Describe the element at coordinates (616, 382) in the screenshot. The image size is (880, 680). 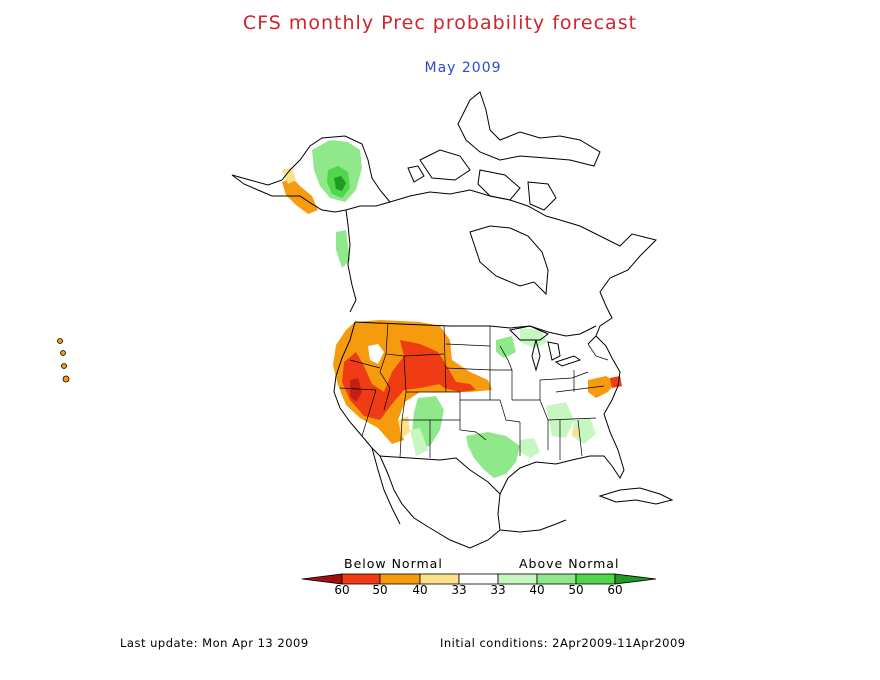
I see `east-coast-below-50-area` at that location.